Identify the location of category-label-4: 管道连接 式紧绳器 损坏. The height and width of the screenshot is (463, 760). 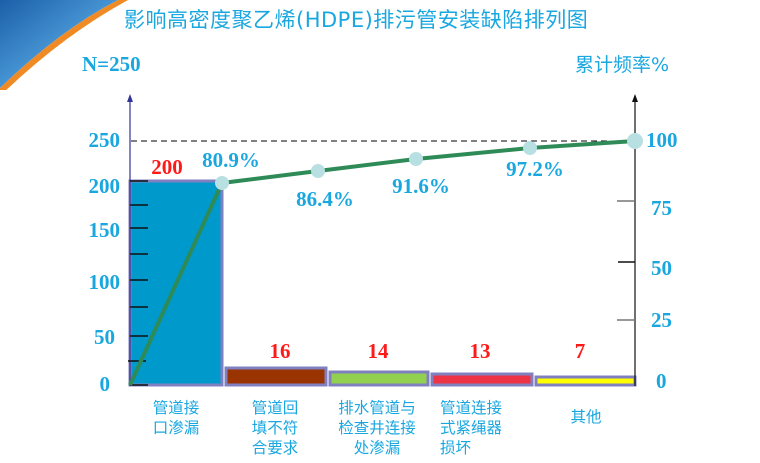
(471, 428).